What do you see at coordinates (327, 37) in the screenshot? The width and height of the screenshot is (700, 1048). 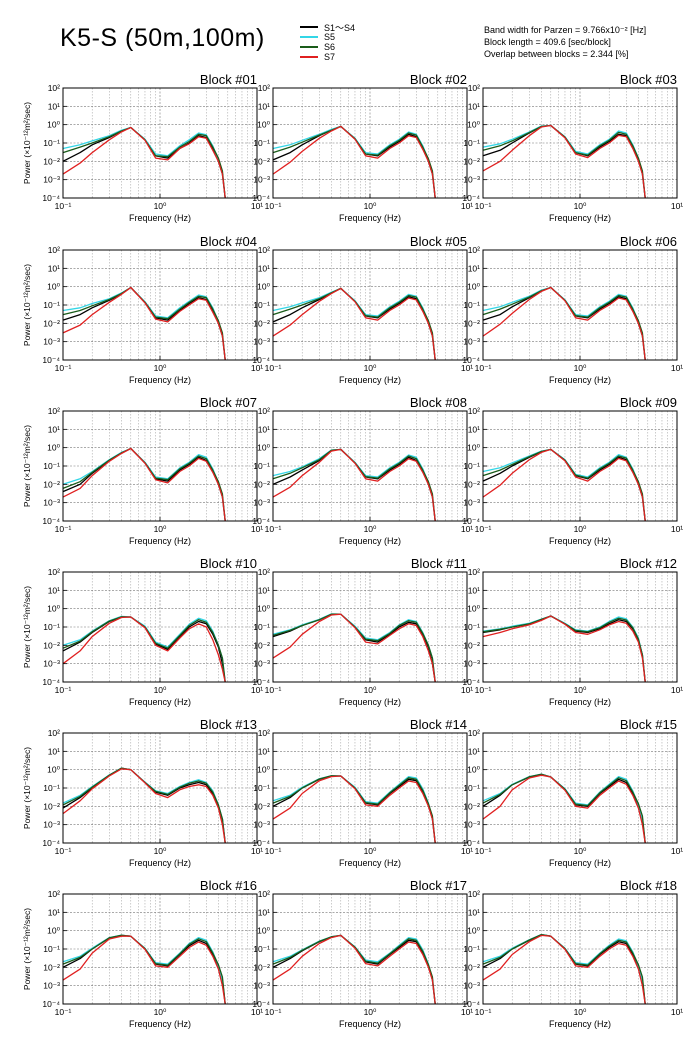 I see `legend-item-s5: S5` at bounding box center [327, 37].